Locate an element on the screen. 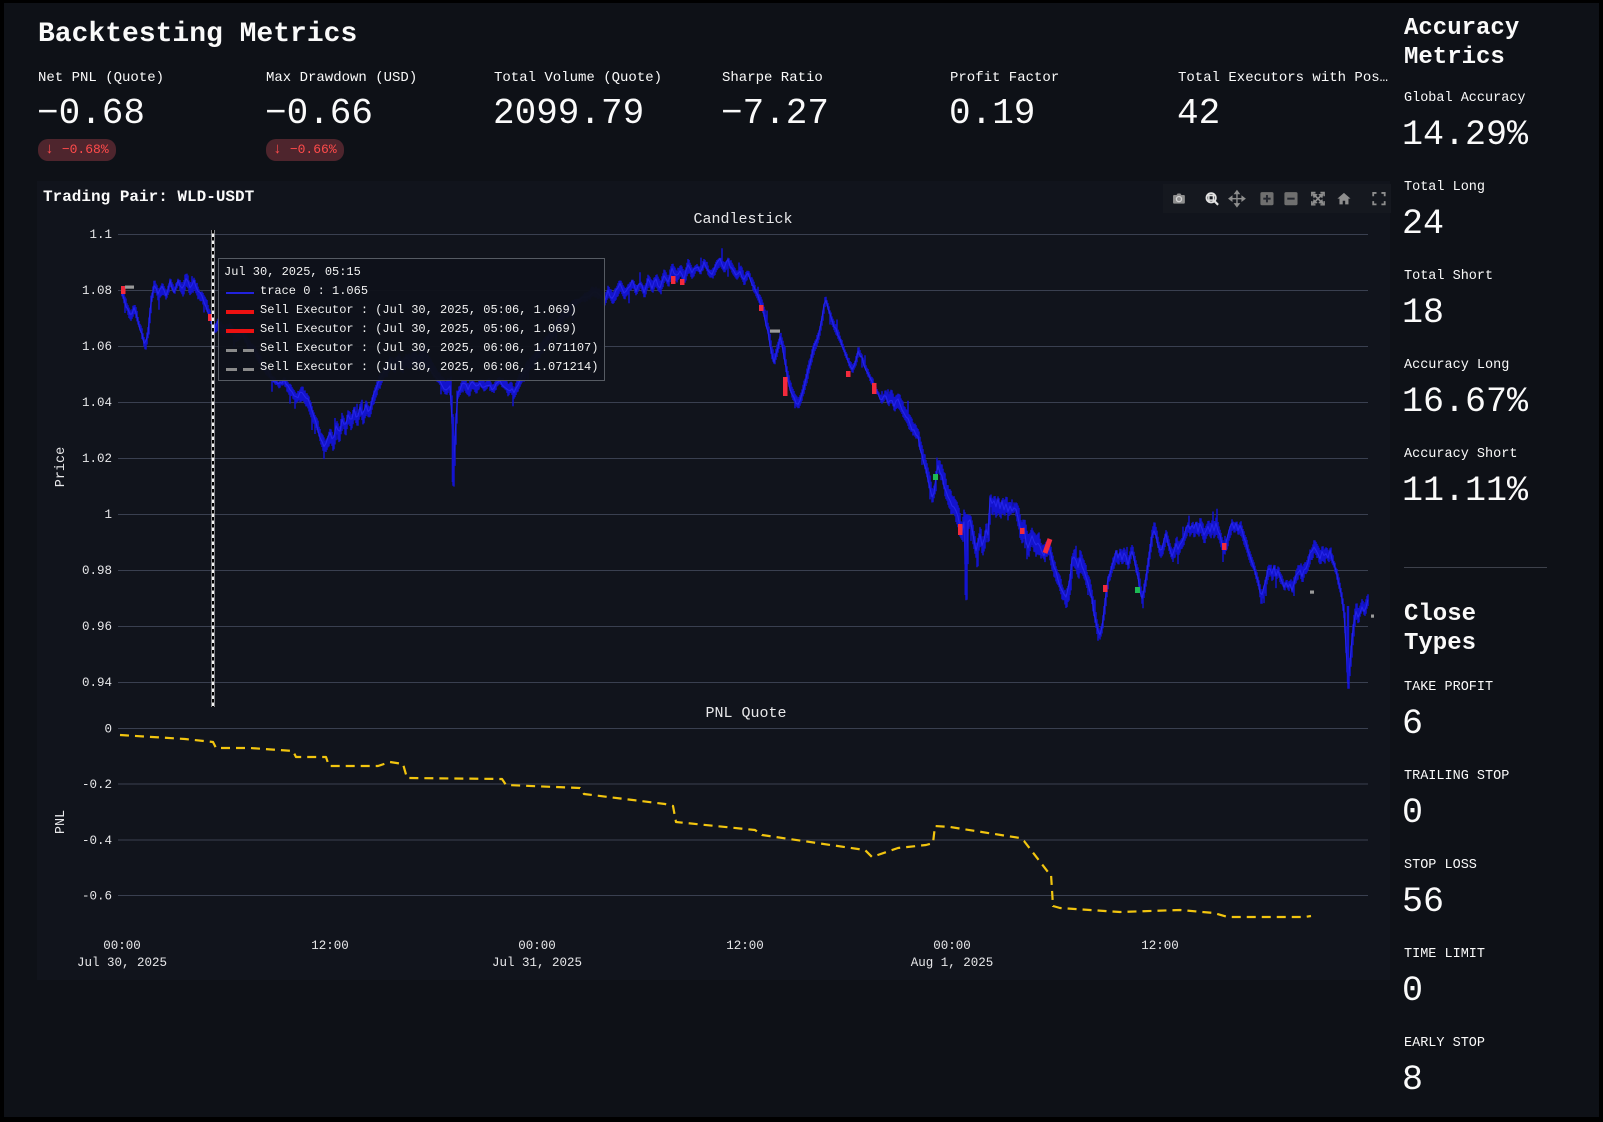 This screenshot has width=1603, height=1122. svg-text: -0.4 is located at coordinates (97, 841).